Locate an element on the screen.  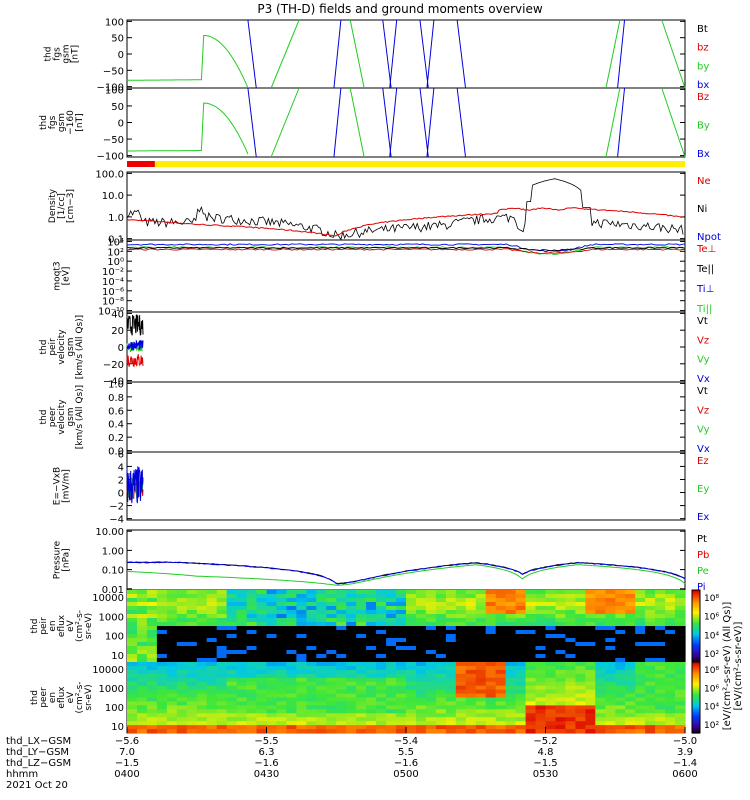
y-axis-label: thd is located at coordinates (35, 626).